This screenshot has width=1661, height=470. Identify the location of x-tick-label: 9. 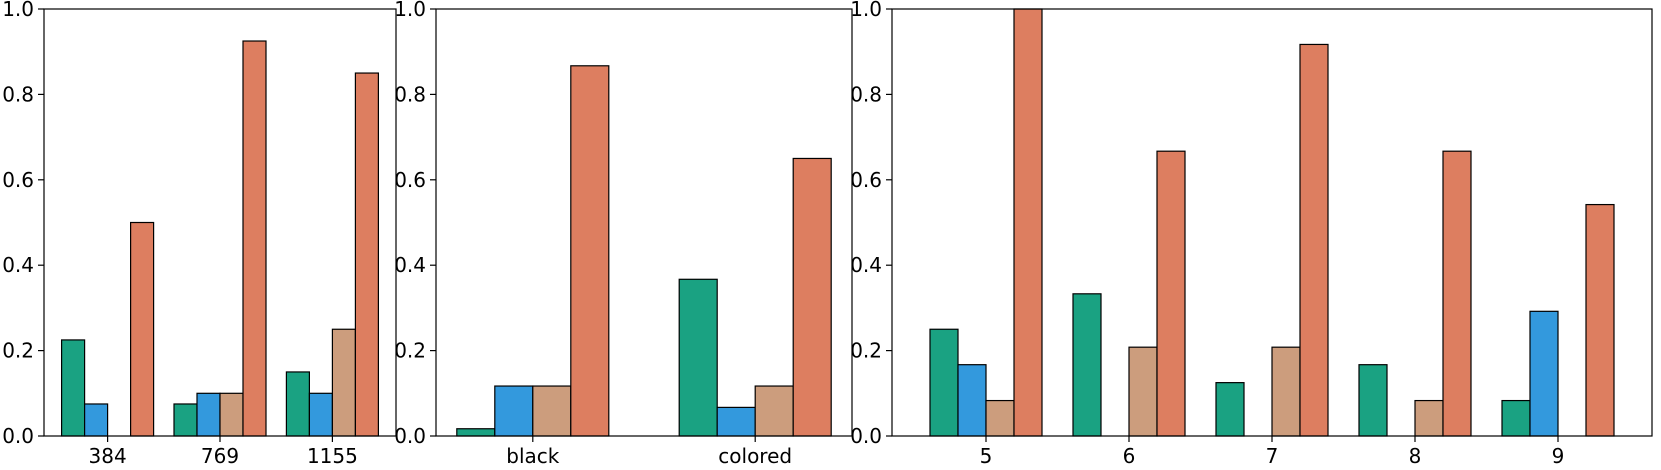
(1558, 456).